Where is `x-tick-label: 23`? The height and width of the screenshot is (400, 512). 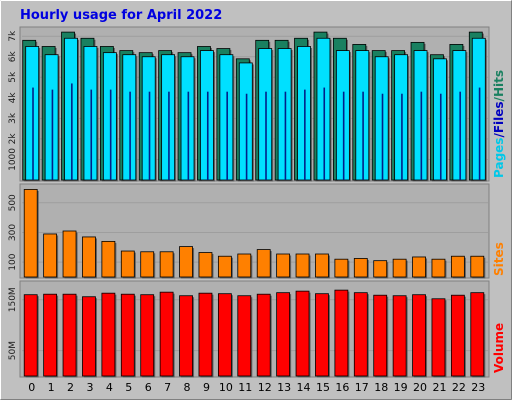
x-tick-label: 23 is located at coordinates (478, 387).